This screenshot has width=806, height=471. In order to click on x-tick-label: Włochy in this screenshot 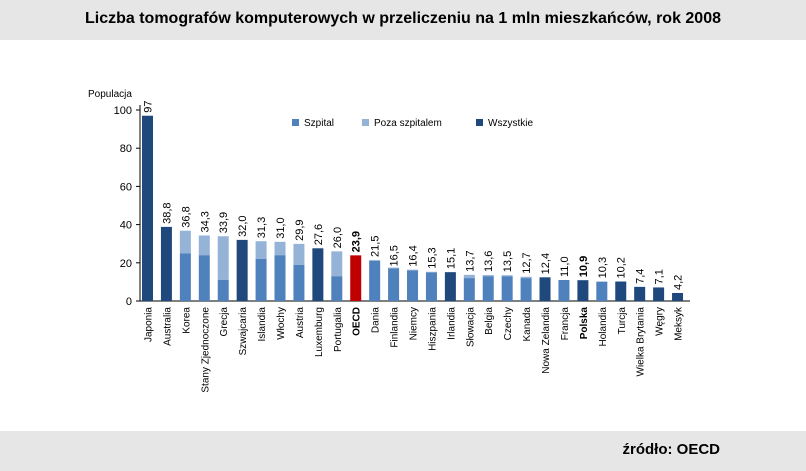, I will do `click(281, 323)`.